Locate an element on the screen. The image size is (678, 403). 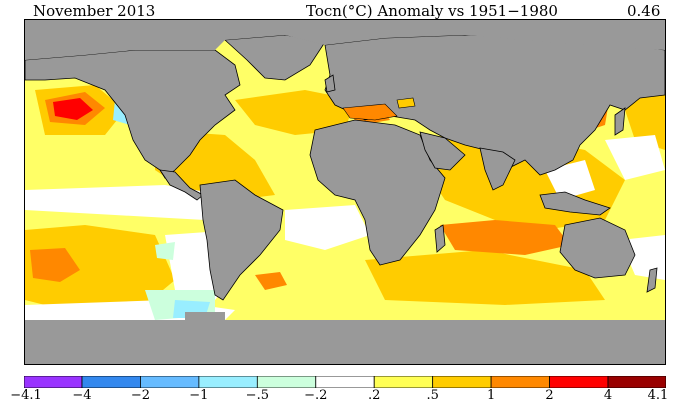
land-africa is located at coordinates (377, 192).